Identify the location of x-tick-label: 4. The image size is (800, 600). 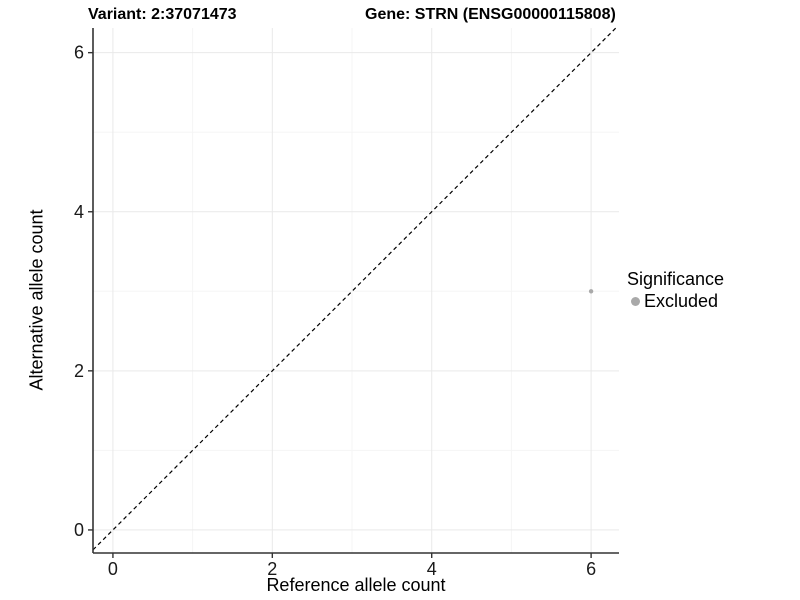
(432, 569).